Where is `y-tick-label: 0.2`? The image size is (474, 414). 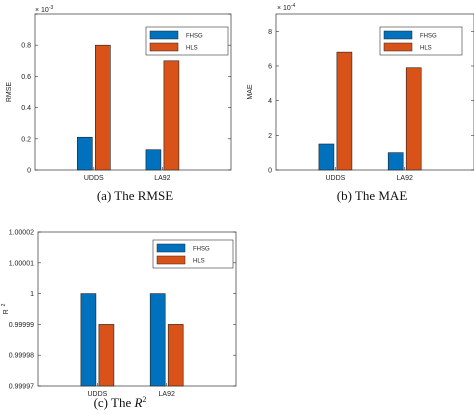 y-tick-label: 0.2 is located at coordinates (26, 139).